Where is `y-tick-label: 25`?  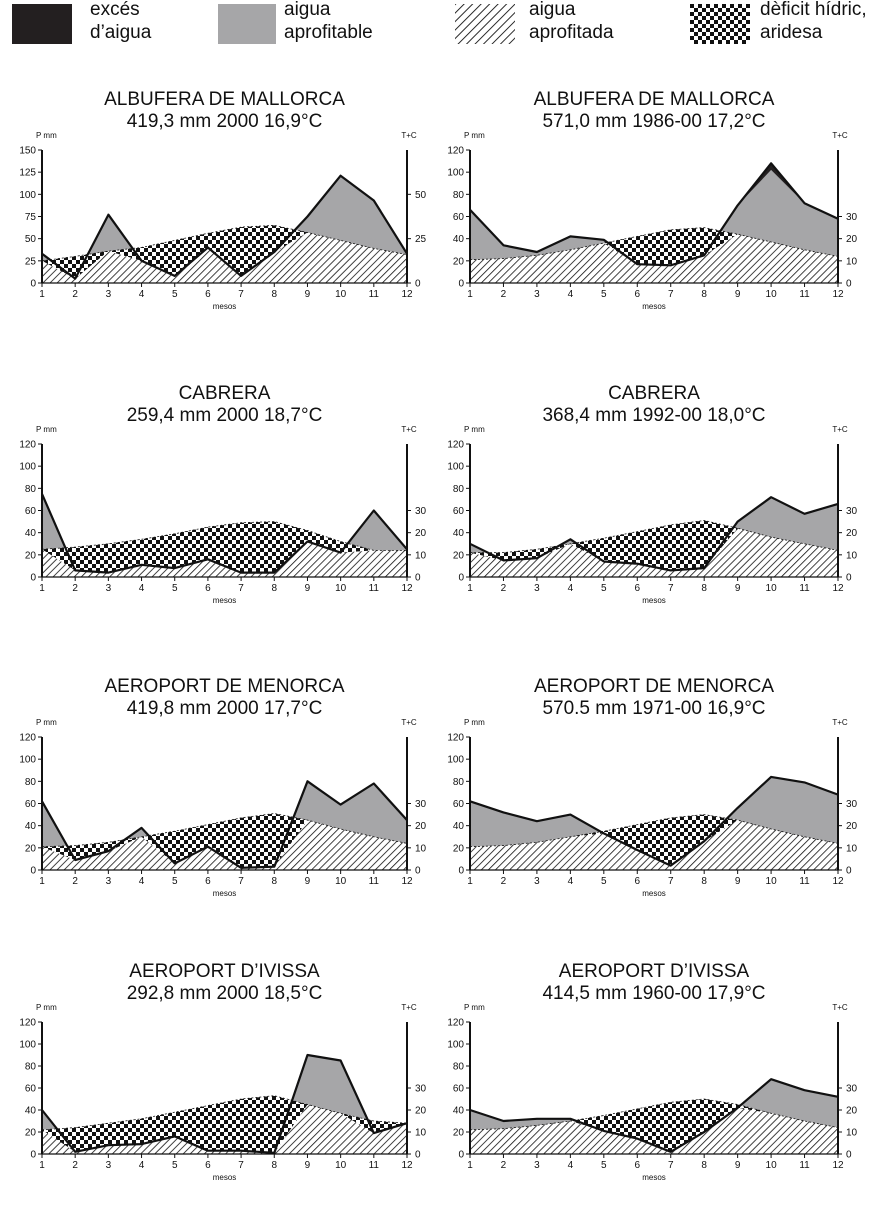 y-tick-label: 25 is located at coordinates (31, 261).